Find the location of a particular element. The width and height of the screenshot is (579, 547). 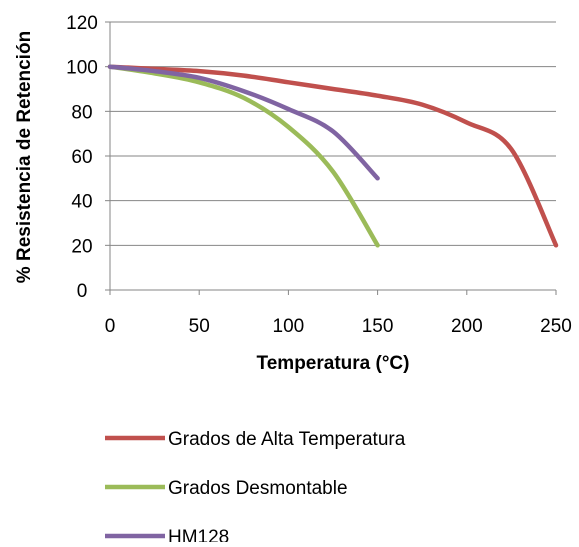

y-tick-labels: 0 20 40 60 80 100 120 is located at coordinates (82, 157).